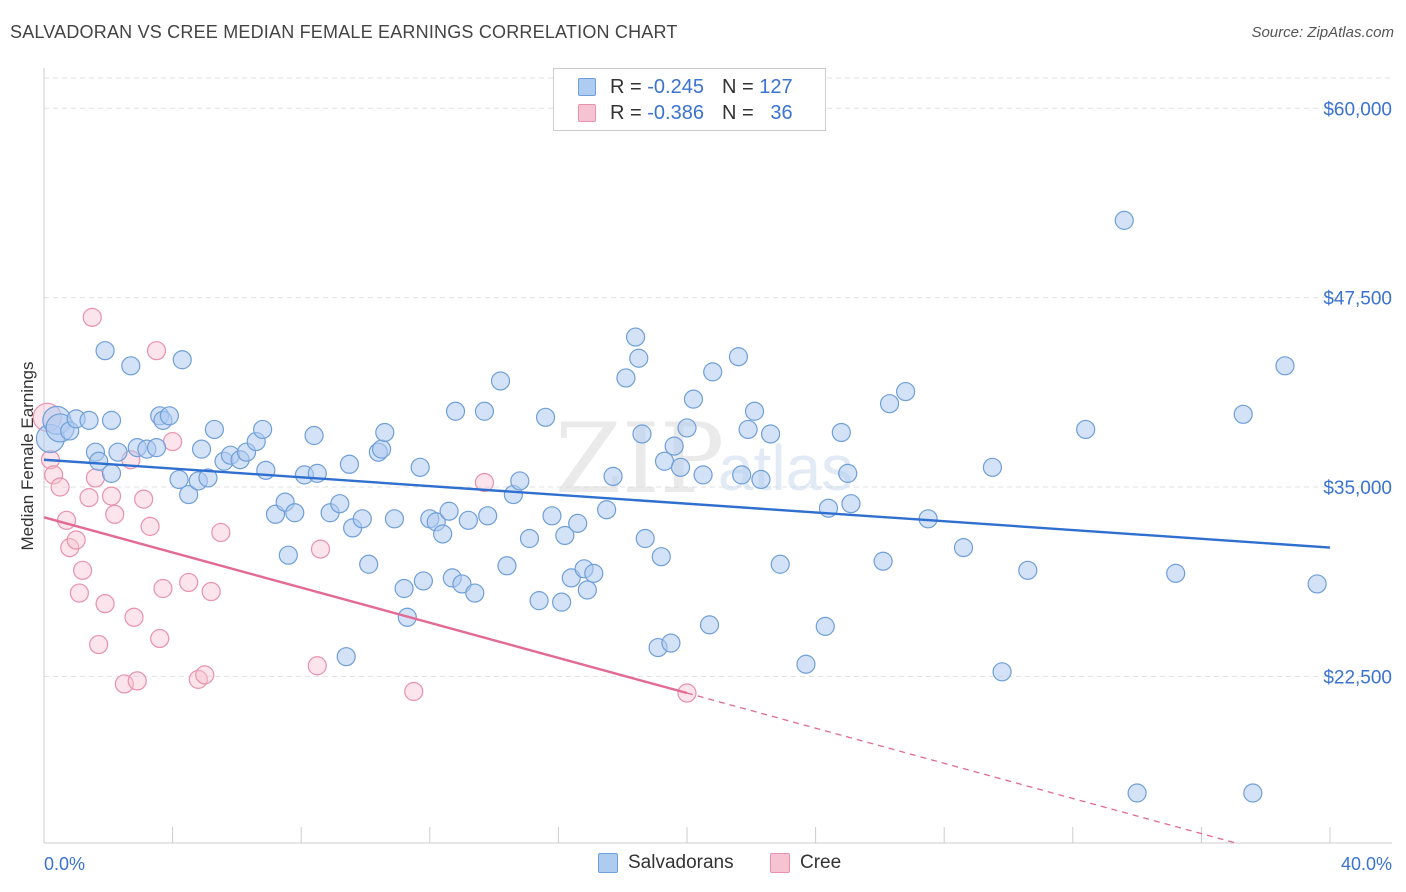 This screenshot has height=892, width=1406. What do you see at coordinates (626, 86) in the screenshot?
I see `legend-r-label: R =` at bounding box center [626, 86].